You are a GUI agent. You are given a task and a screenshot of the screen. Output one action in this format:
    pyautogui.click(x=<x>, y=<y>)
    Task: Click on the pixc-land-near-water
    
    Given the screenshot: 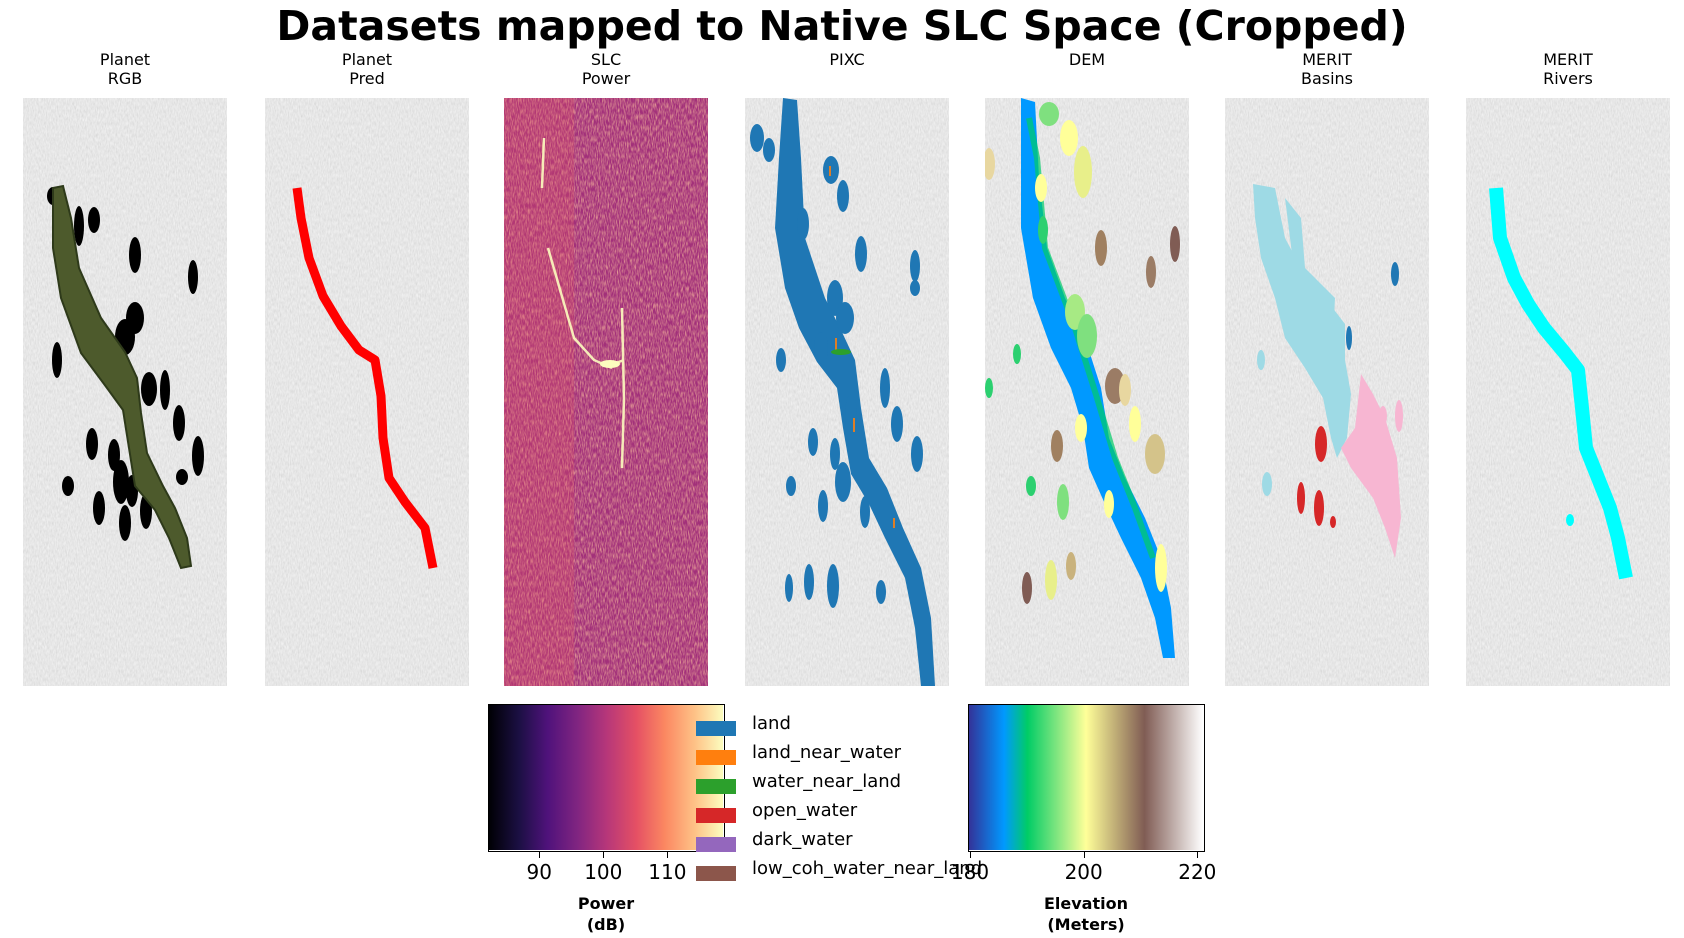 What is the action you would take?
    pyautogui.click(x=862, y=347)
    